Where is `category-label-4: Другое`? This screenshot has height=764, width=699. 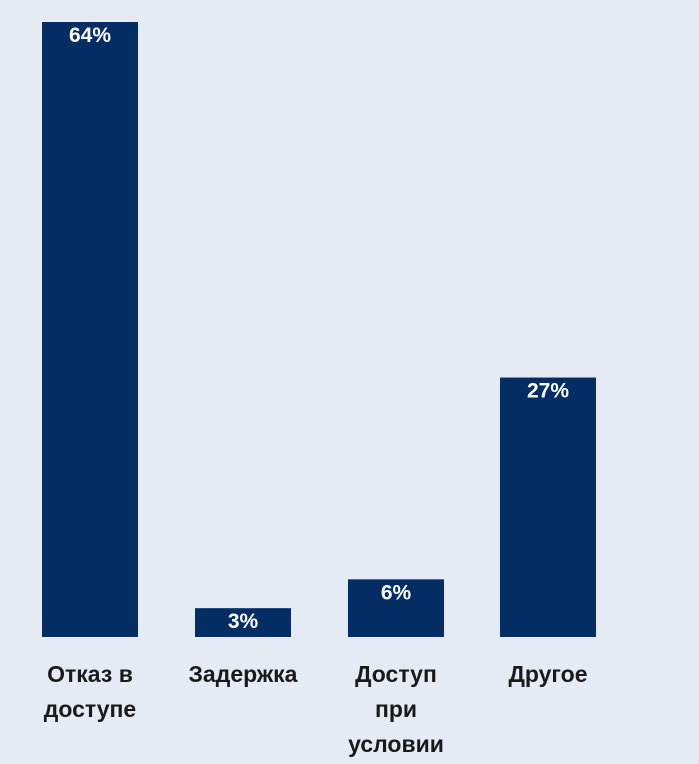
category-label-4: Другое is located at coordinates (547, 674).